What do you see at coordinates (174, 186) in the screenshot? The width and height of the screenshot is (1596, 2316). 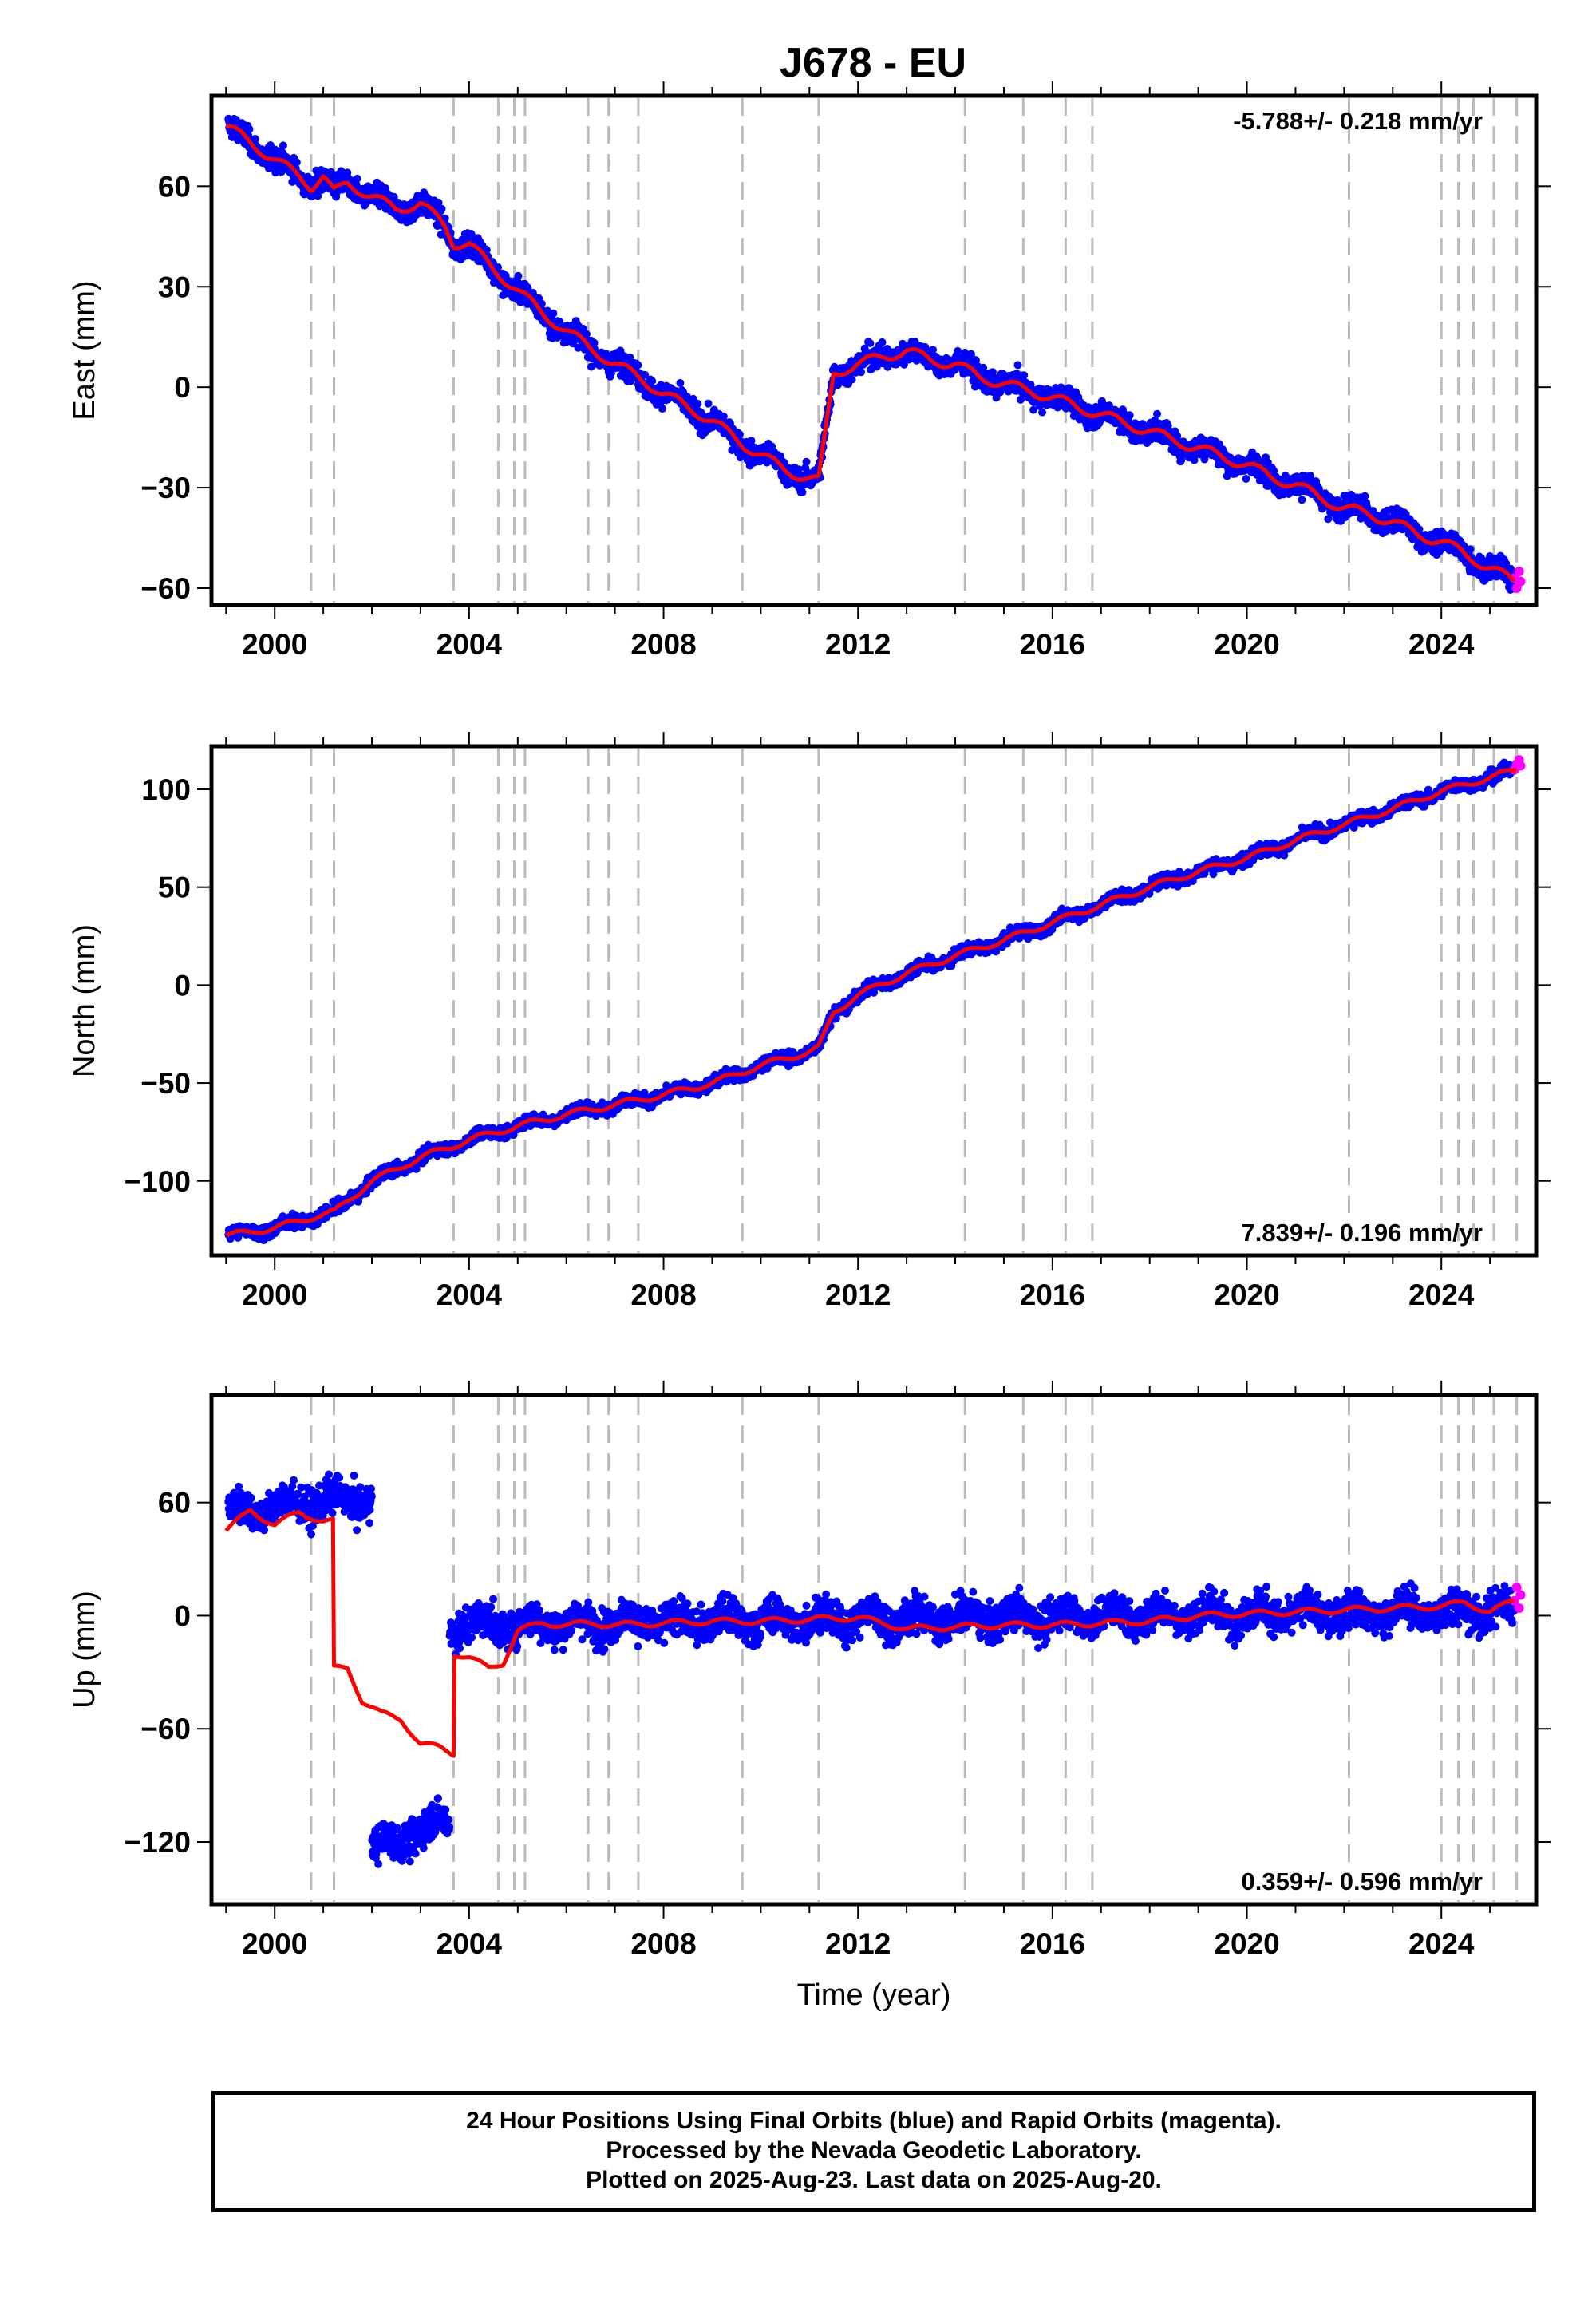 I see `y-tick-label: 60` at bounding box center [174, 186].